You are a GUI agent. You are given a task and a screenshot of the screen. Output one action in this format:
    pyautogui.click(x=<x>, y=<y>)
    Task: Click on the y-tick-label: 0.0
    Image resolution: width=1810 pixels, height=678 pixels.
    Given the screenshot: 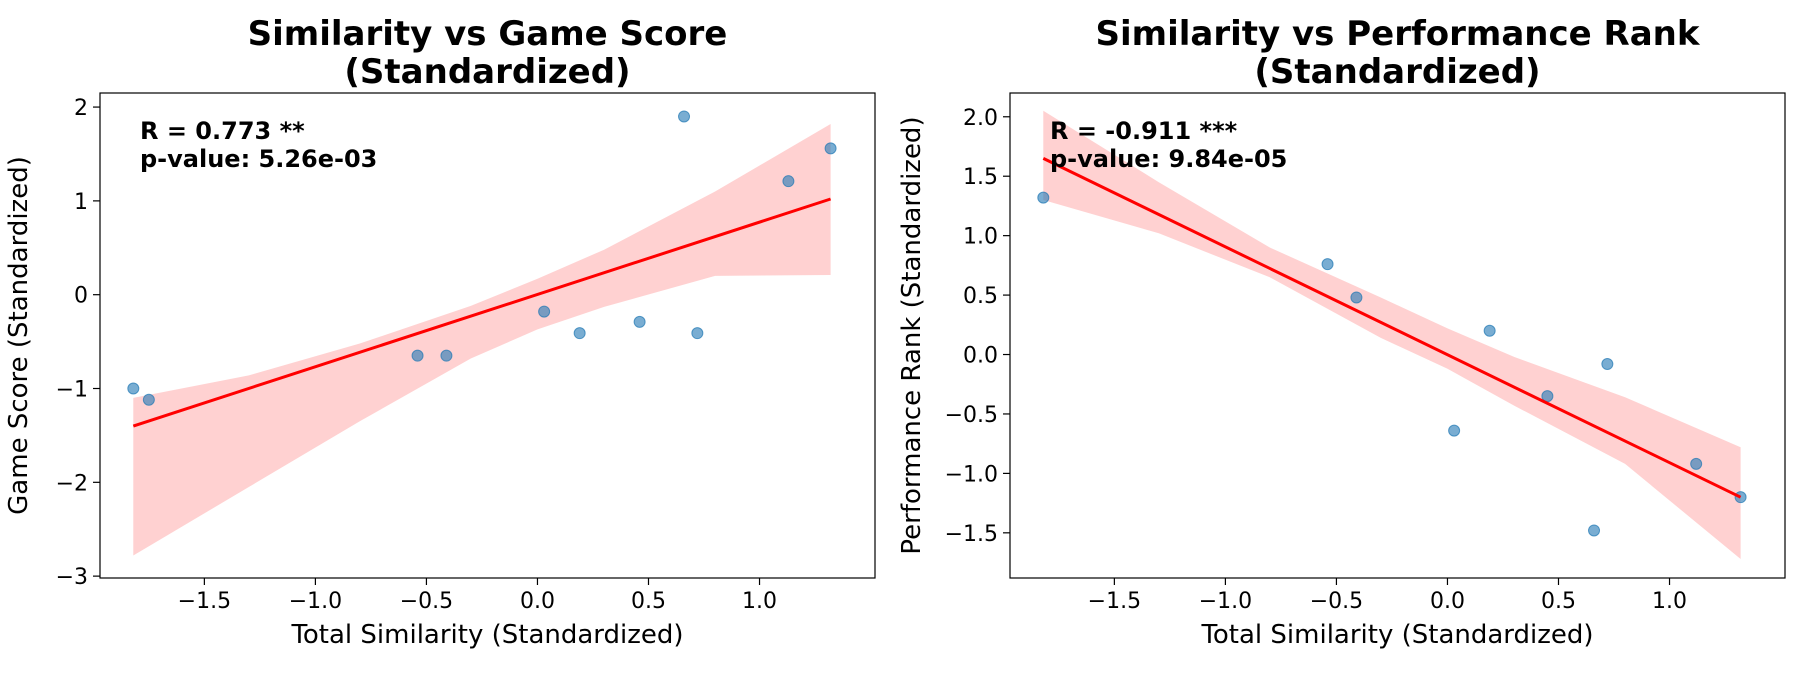 What is the action you would take?
    pyautogui.click(x=980, y=356)
    